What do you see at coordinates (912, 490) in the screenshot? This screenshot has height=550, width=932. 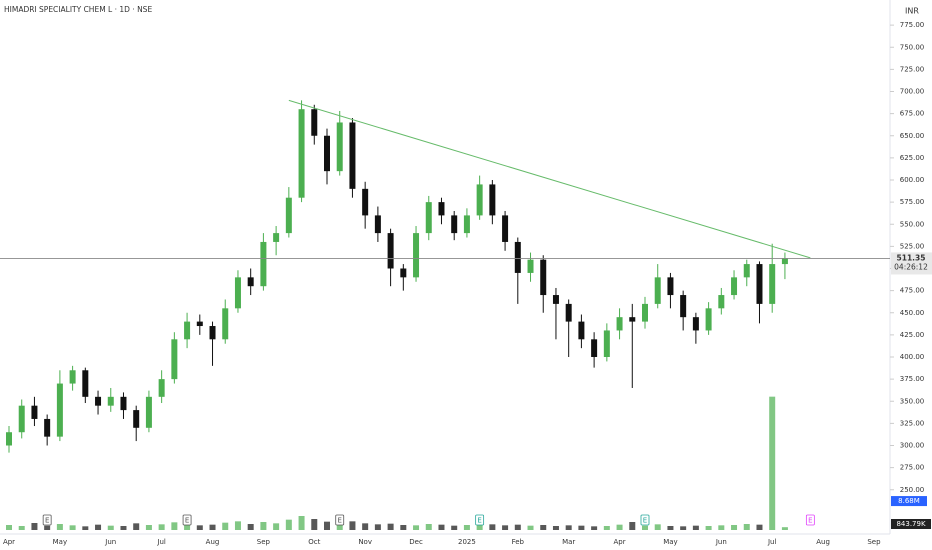 I see `y-tick-label: 250.00` at bounding box center [912, 490].